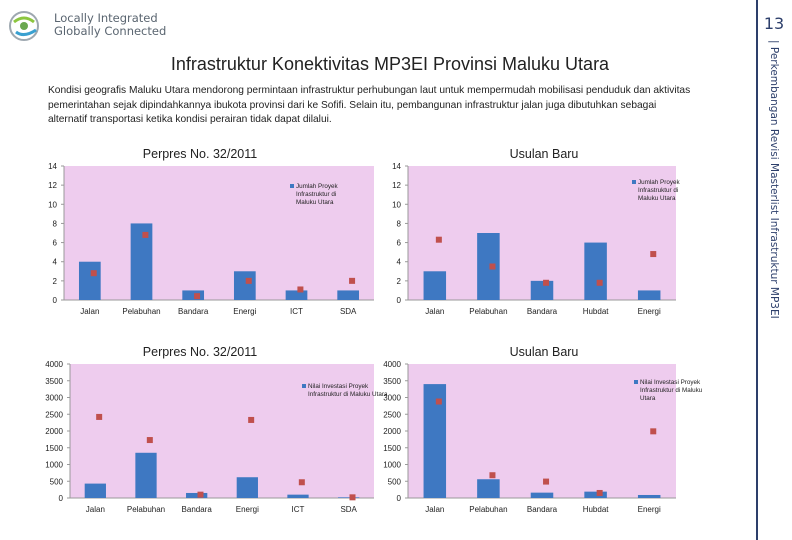  What do you see at coordinates (61, 498) in the screenshot?
I see `y-tick-label-2-0: 0` at bounding box center [61, 498].